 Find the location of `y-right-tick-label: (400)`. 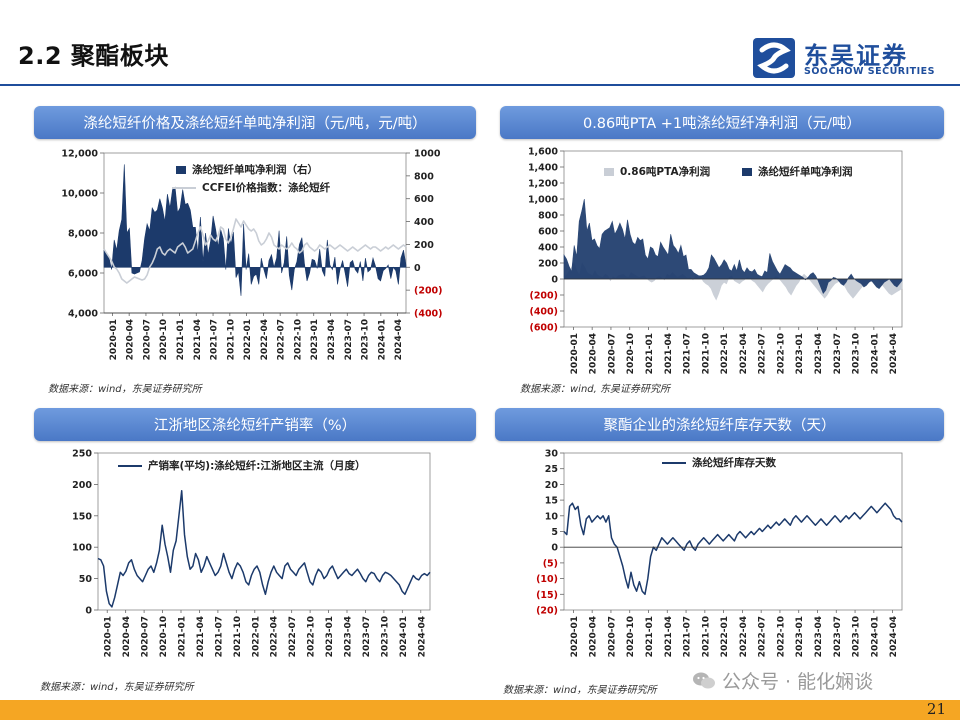

y-right-tick-label: (400) is located at coordinates (428, 314).